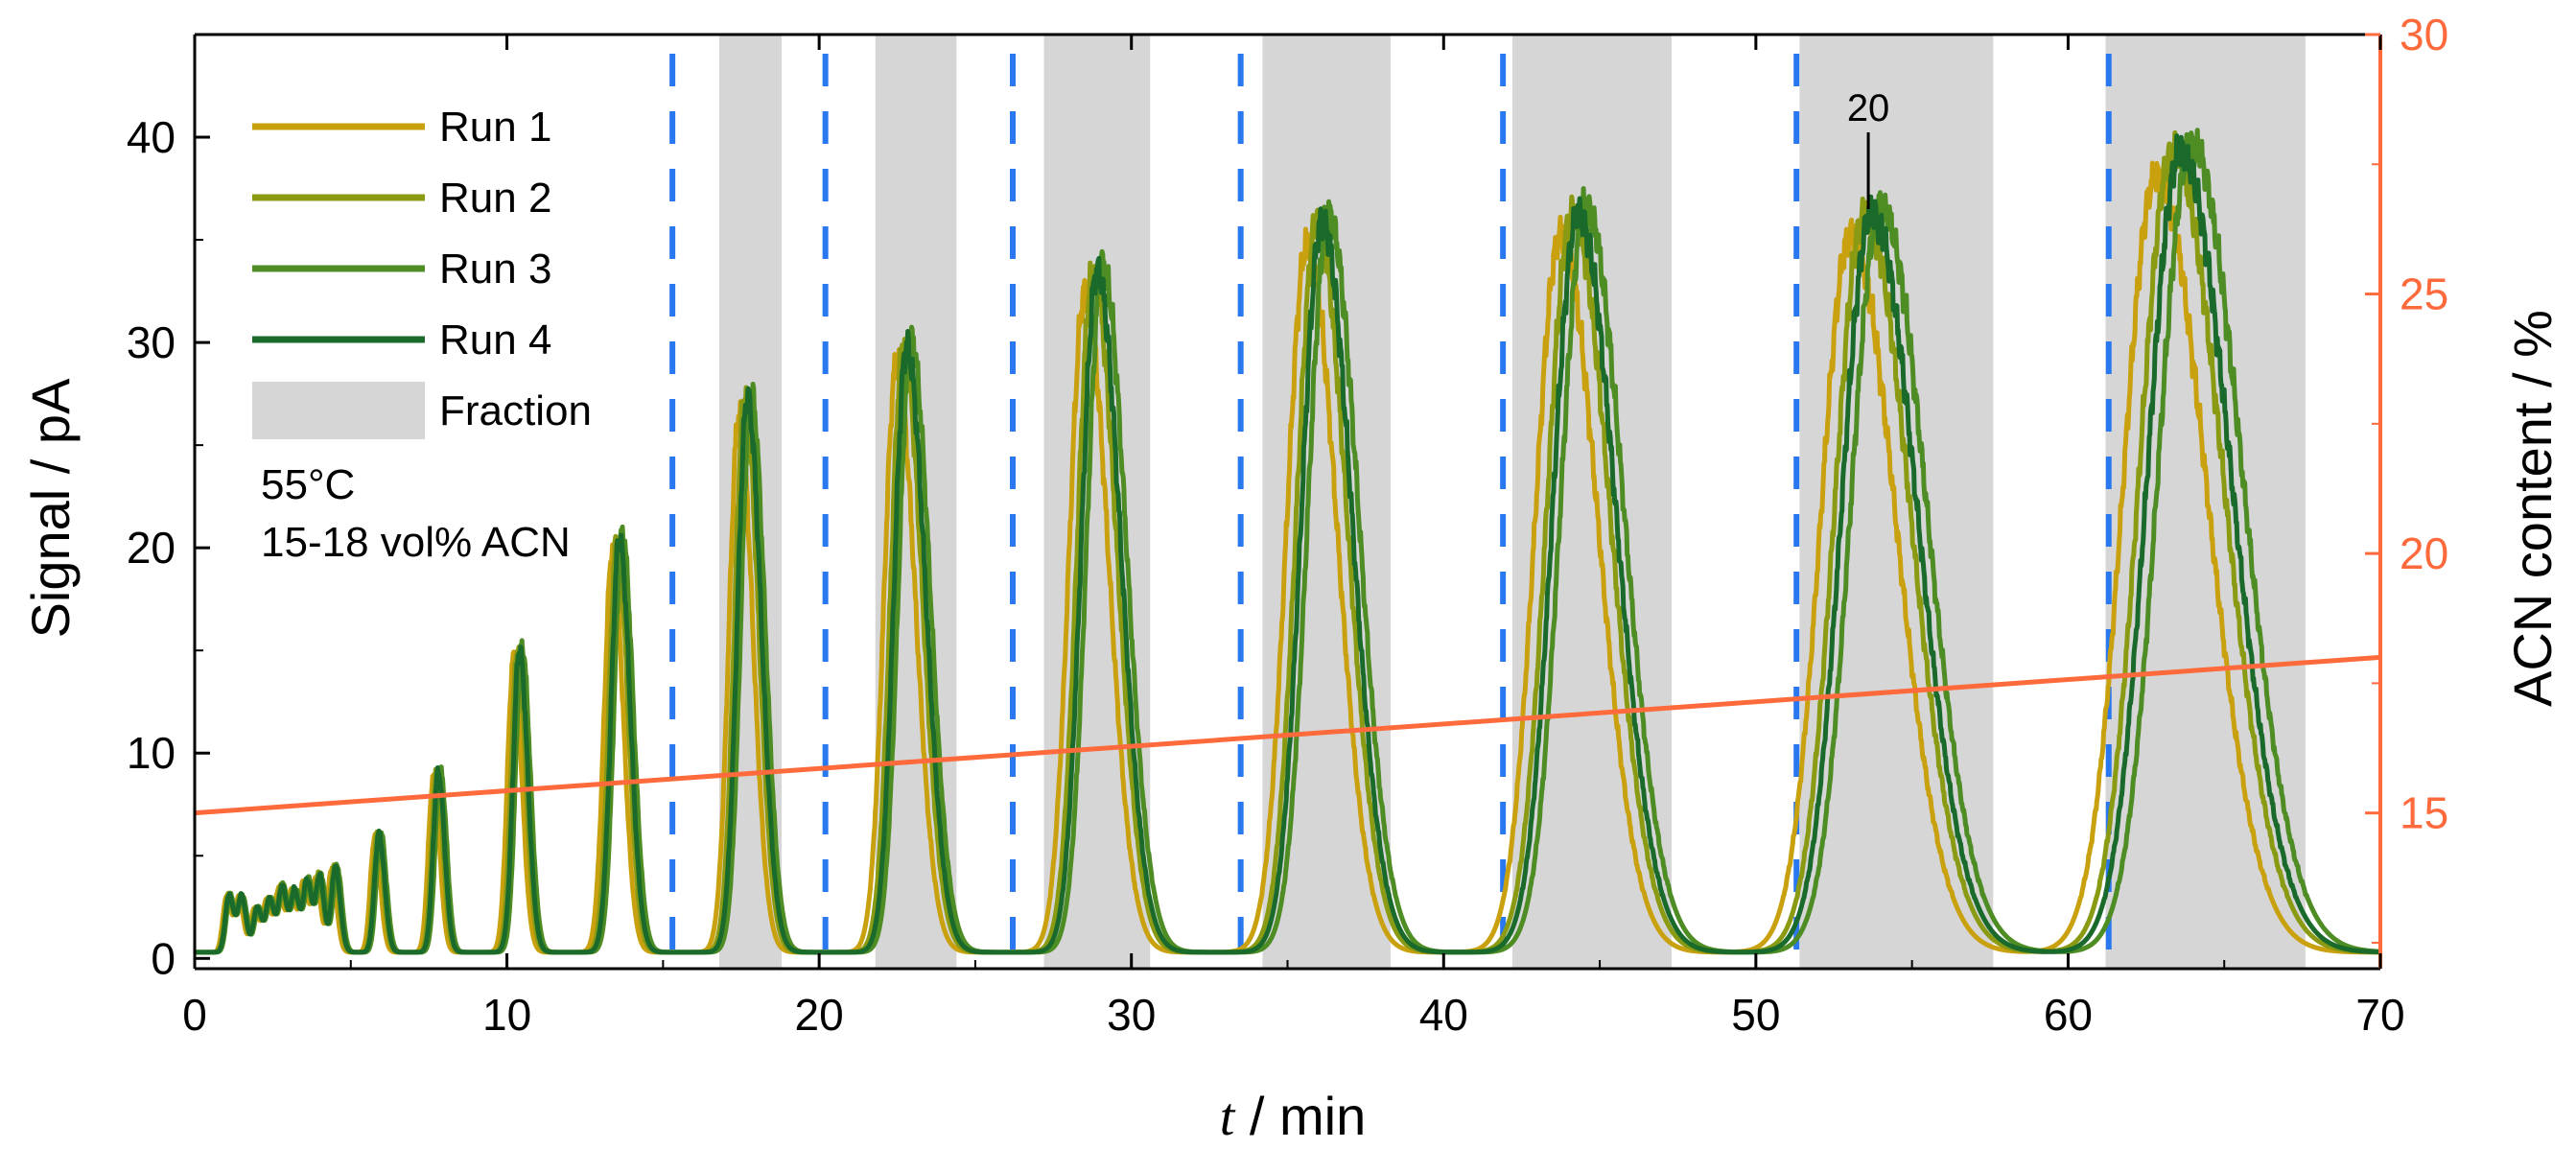 This screenshot has height=1172, width=2576. I want to click on legend-swatch-fraction, so click(338, 411).